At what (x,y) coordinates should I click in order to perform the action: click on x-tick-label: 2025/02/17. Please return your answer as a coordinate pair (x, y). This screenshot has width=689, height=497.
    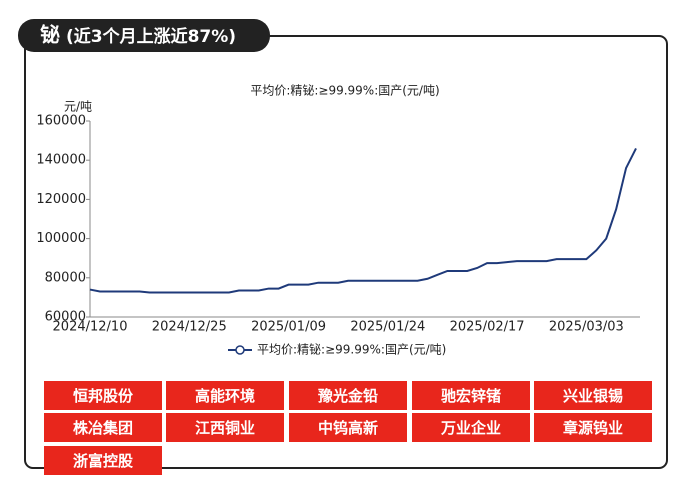
    Looking at the image, I should click on (487, 327).